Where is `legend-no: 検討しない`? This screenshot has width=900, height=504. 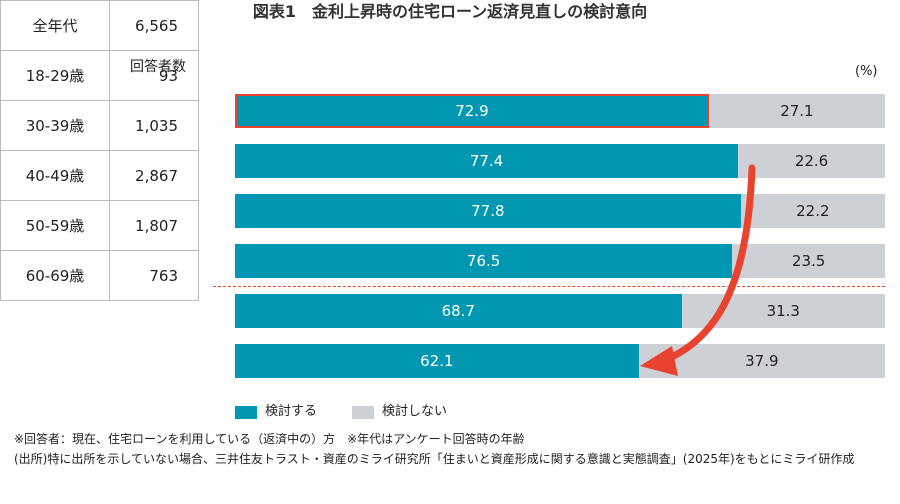 legend-no: 検討しない is located at coordinates (399, 412).